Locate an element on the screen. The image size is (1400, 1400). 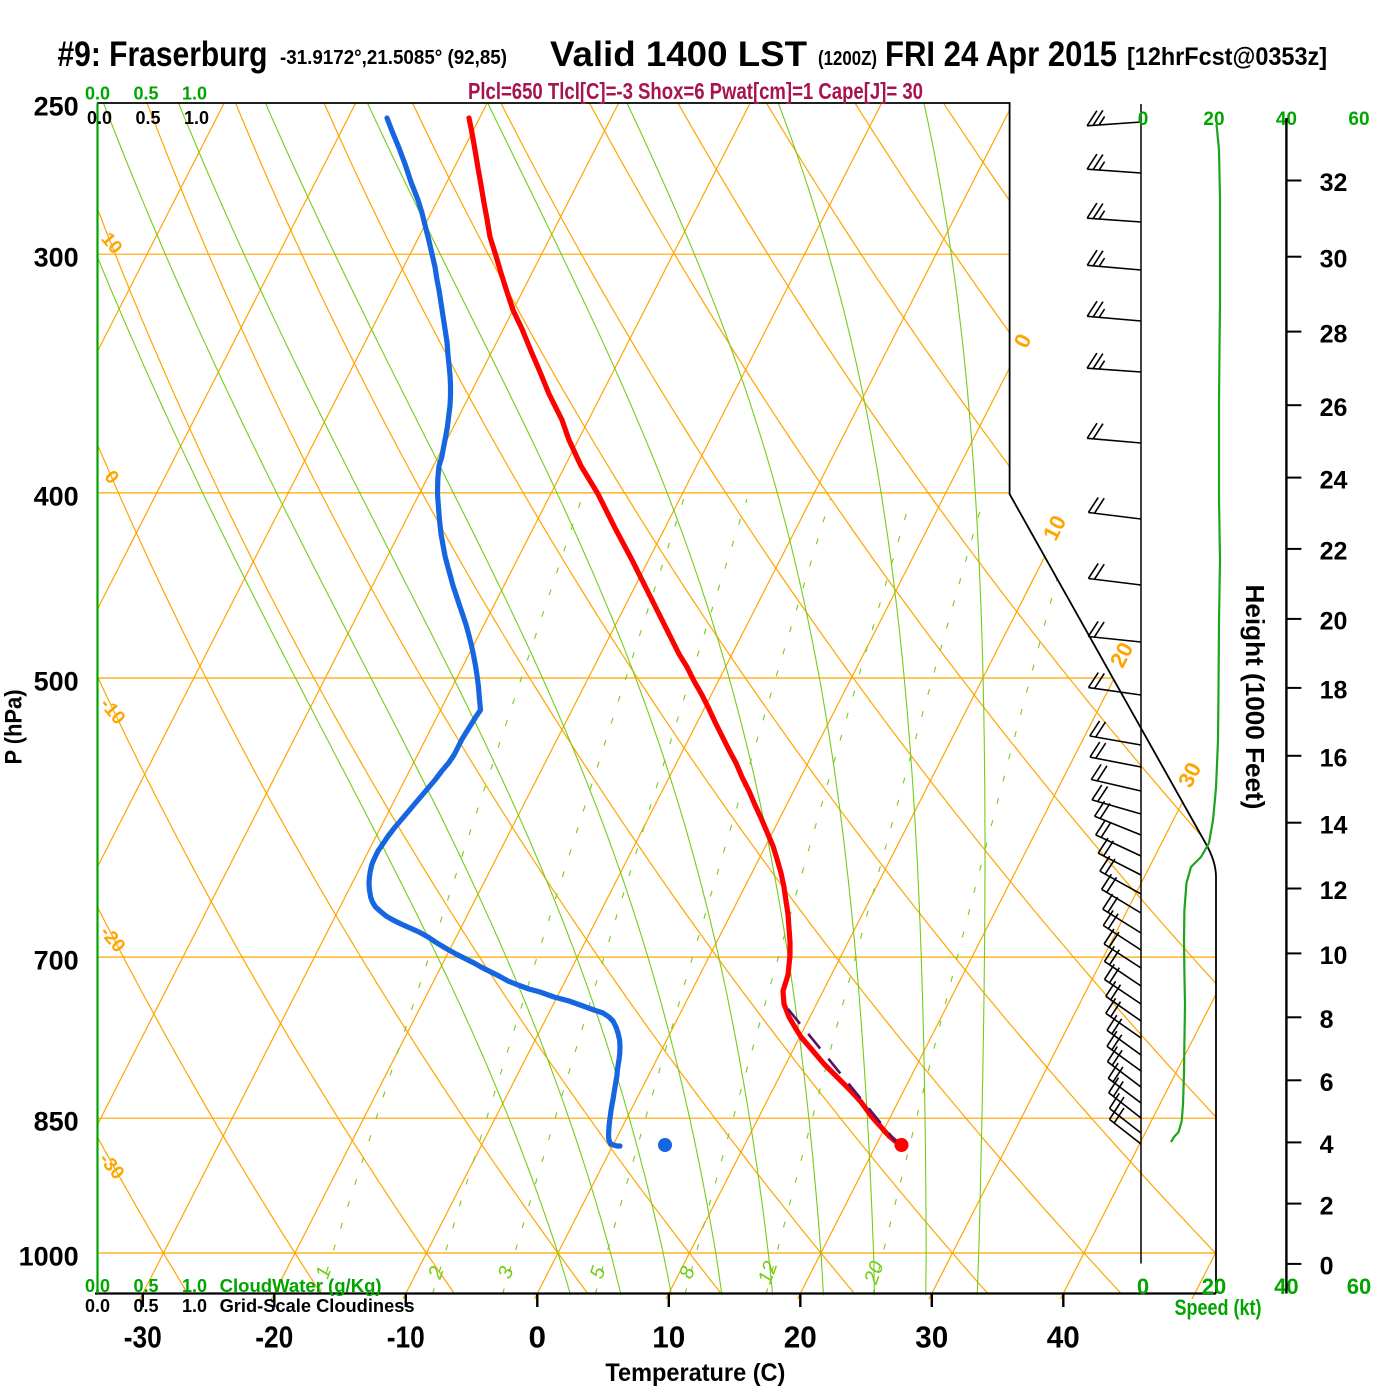
svg-text: 500 is located at coordinates (56, 682).